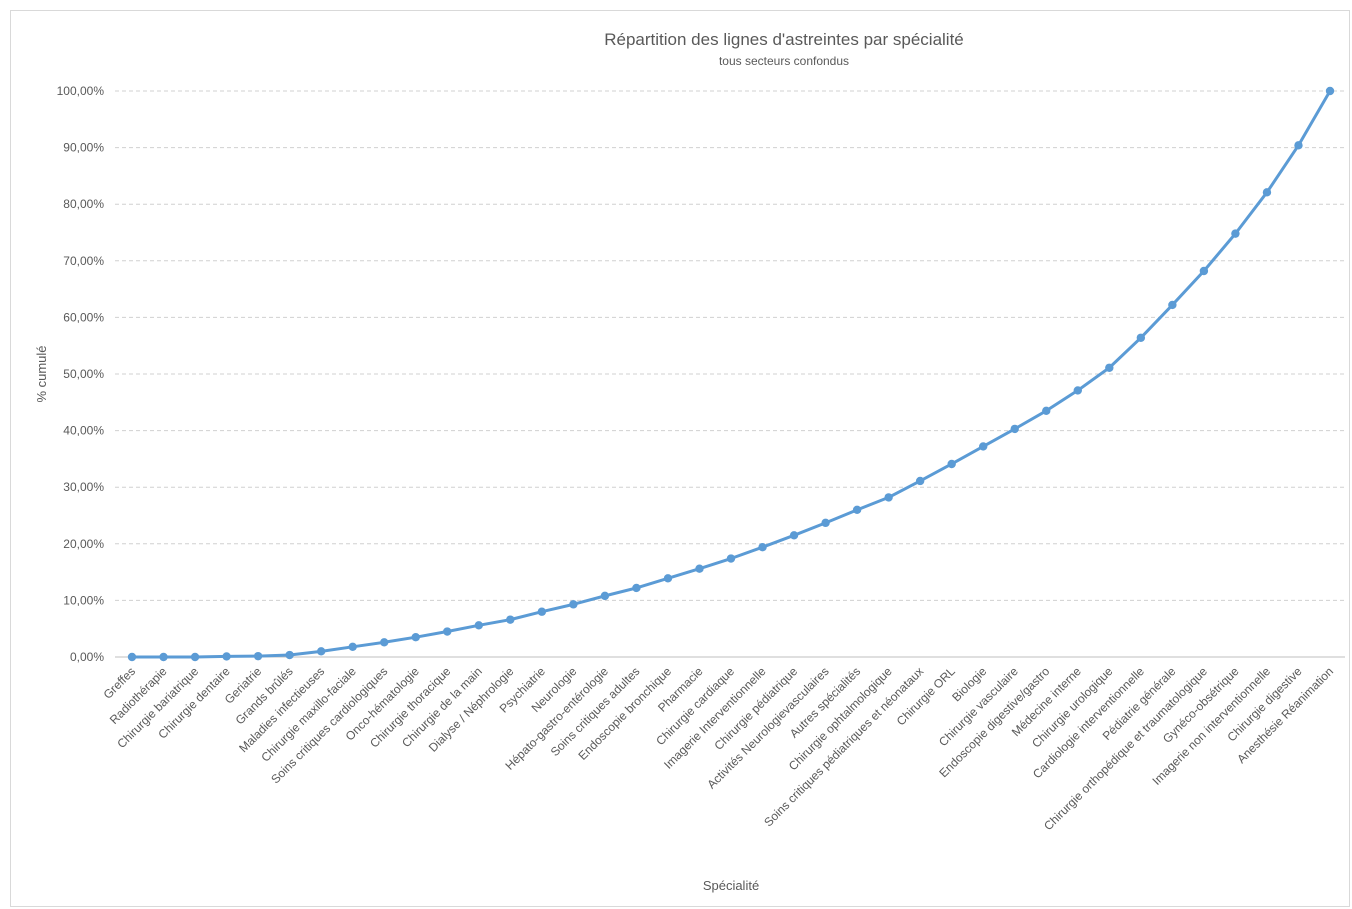  Describe the element at coordinates (41, 373) in the screenshot. I see `y-axis-title: % cumulé` at that location.